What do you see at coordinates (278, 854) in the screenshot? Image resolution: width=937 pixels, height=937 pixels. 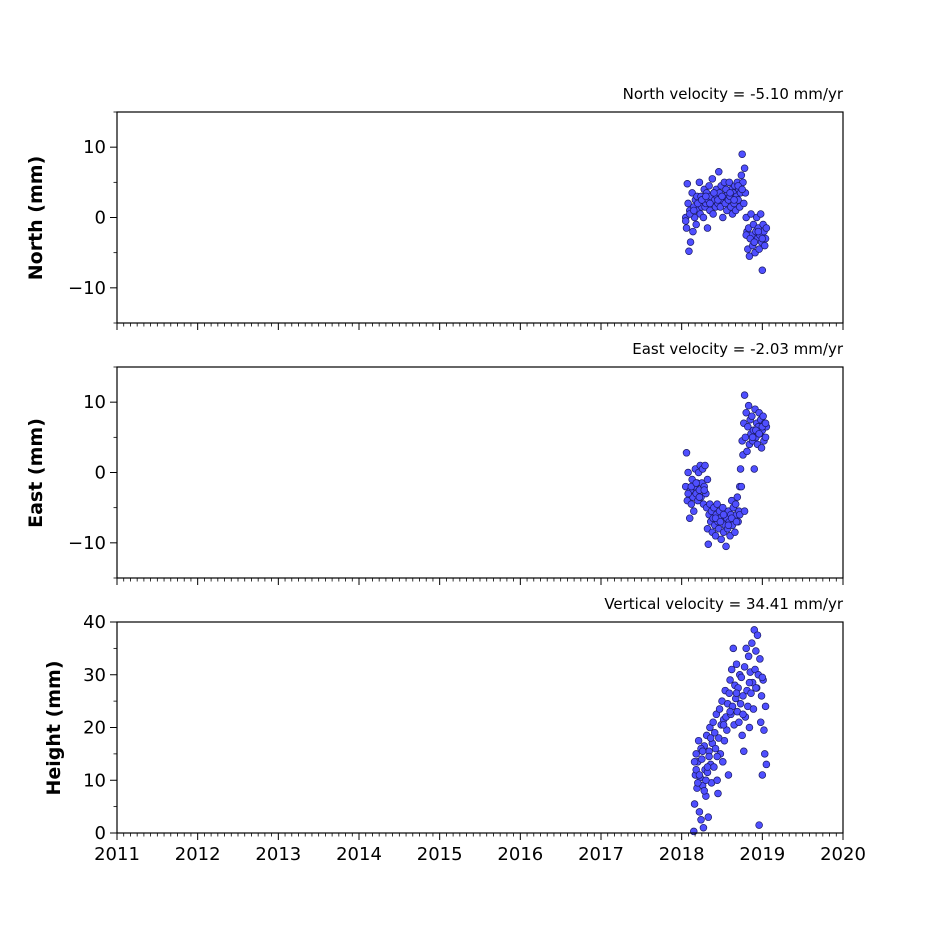 I see `x-tick-label: 2013` at bounding box center [278, 854].